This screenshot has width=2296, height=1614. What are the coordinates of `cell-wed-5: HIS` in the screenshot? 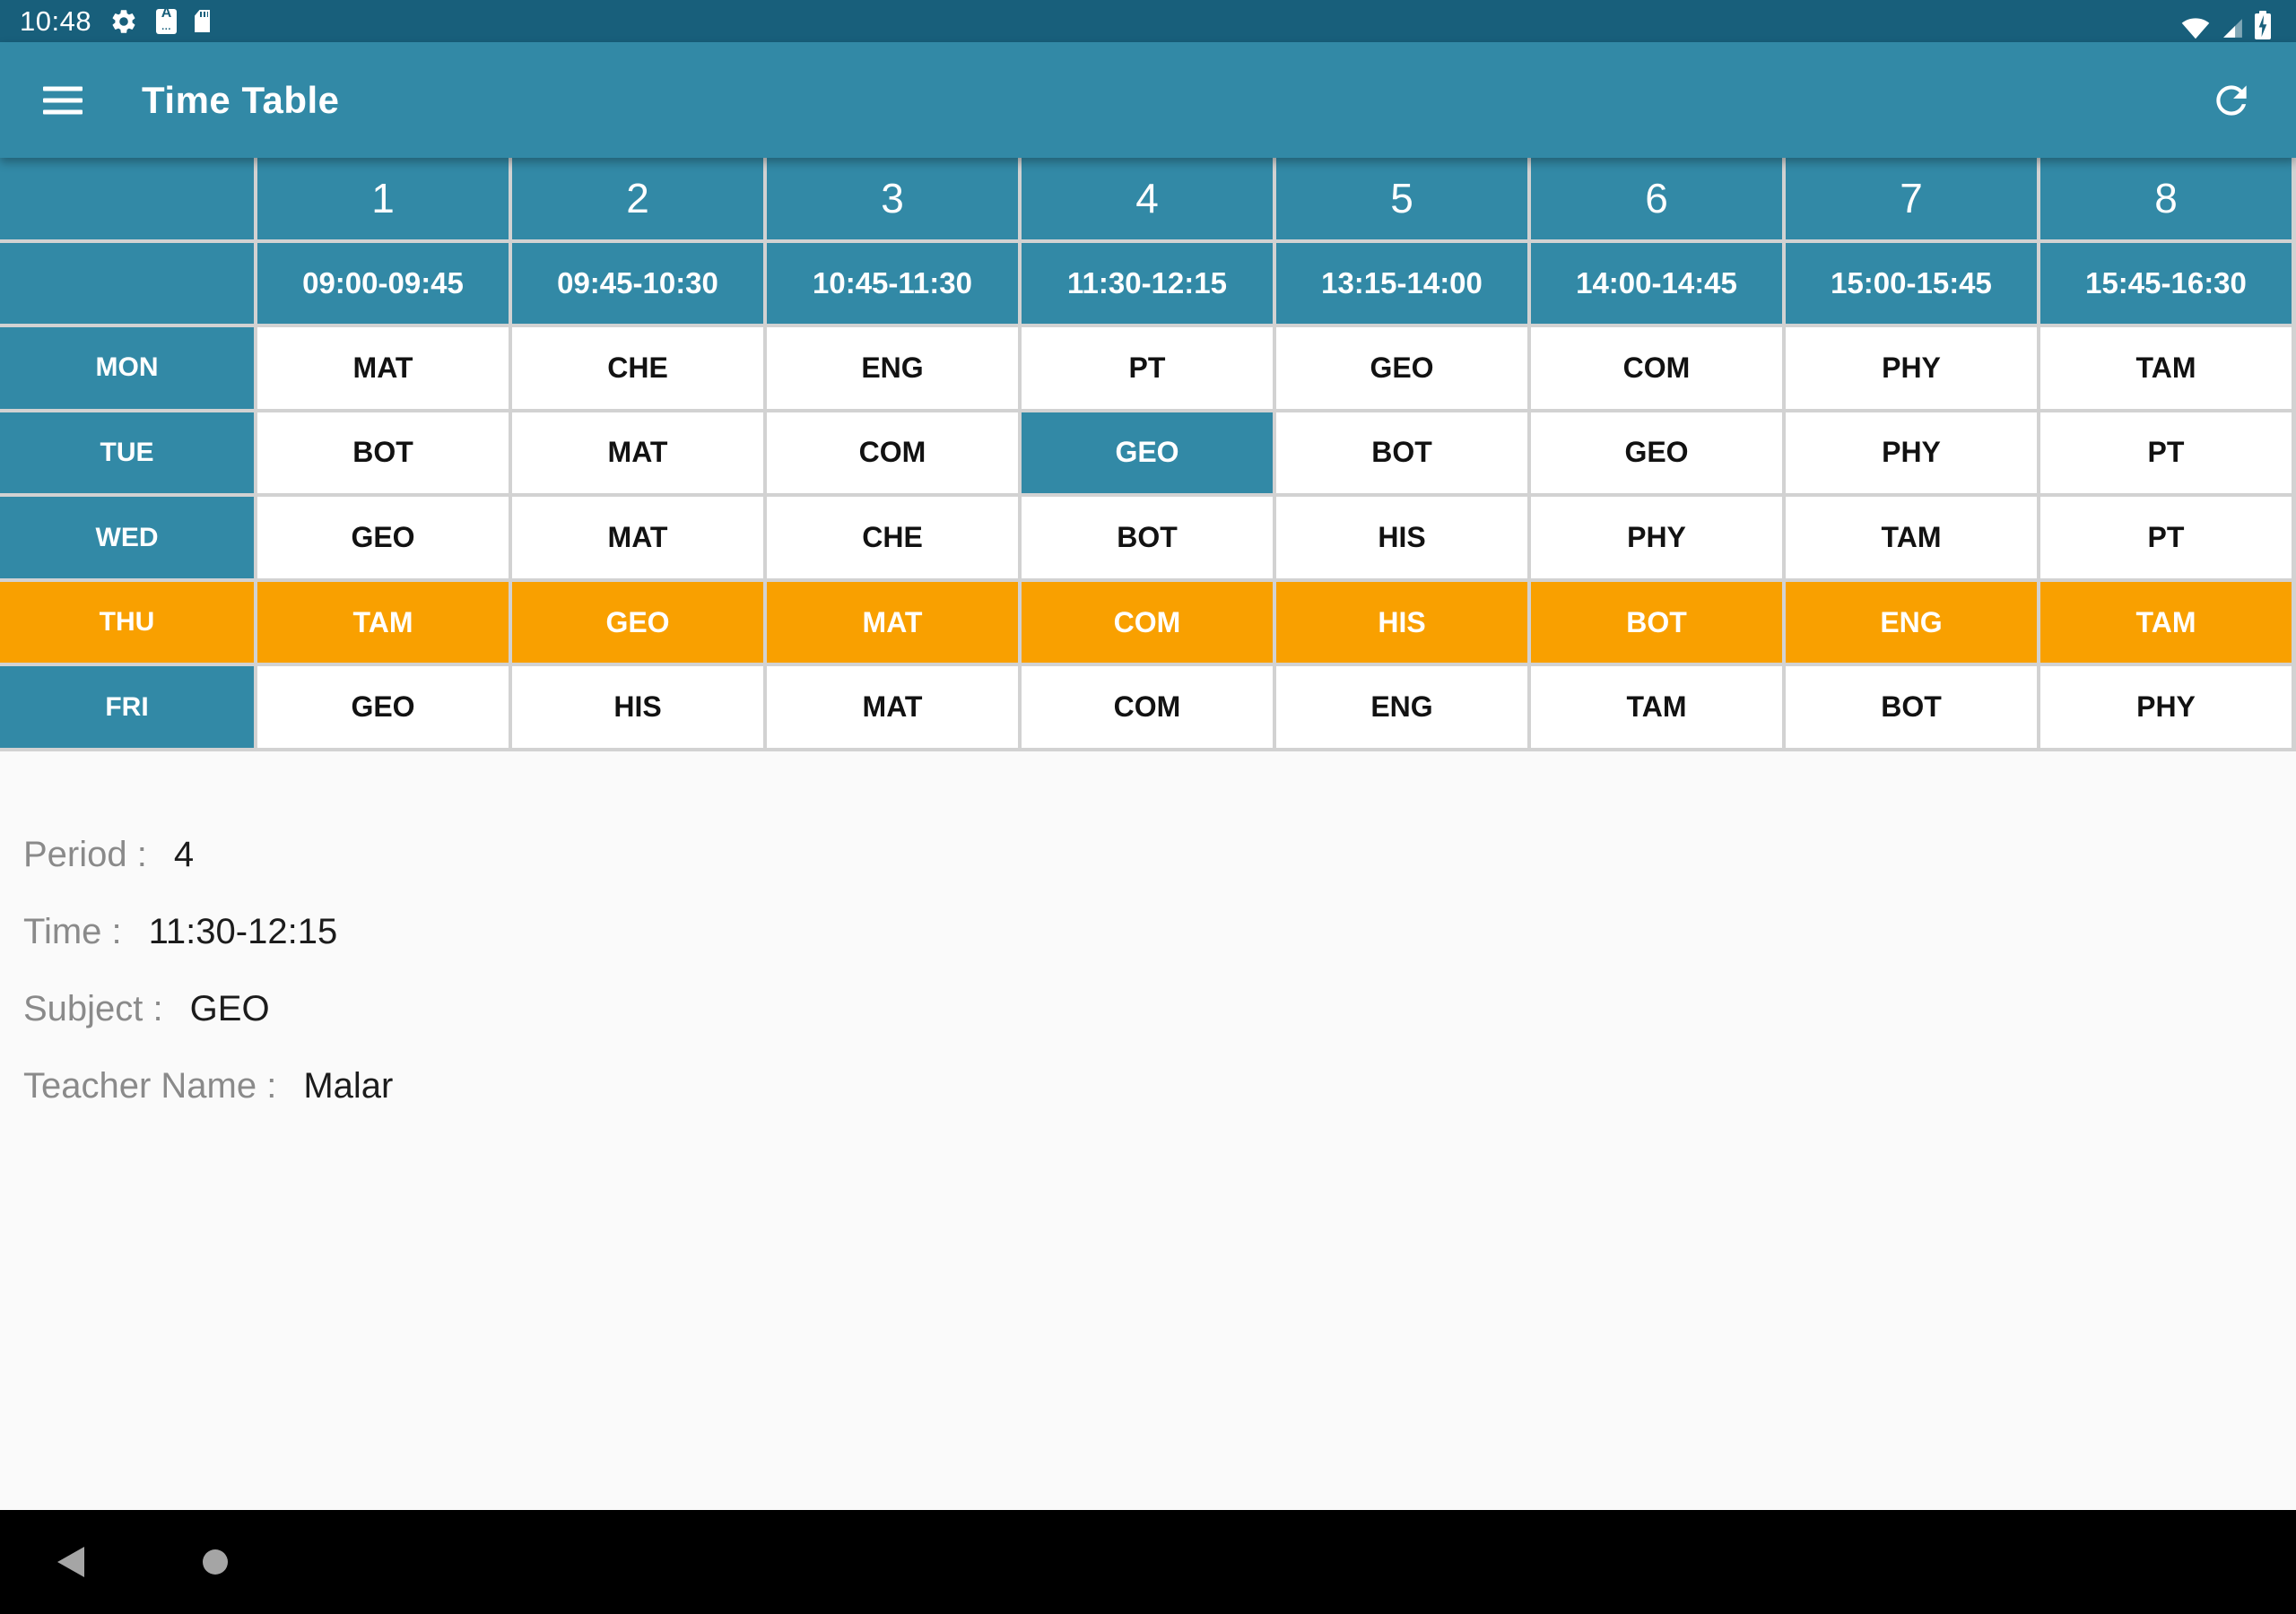 It's located at (1401, 537).